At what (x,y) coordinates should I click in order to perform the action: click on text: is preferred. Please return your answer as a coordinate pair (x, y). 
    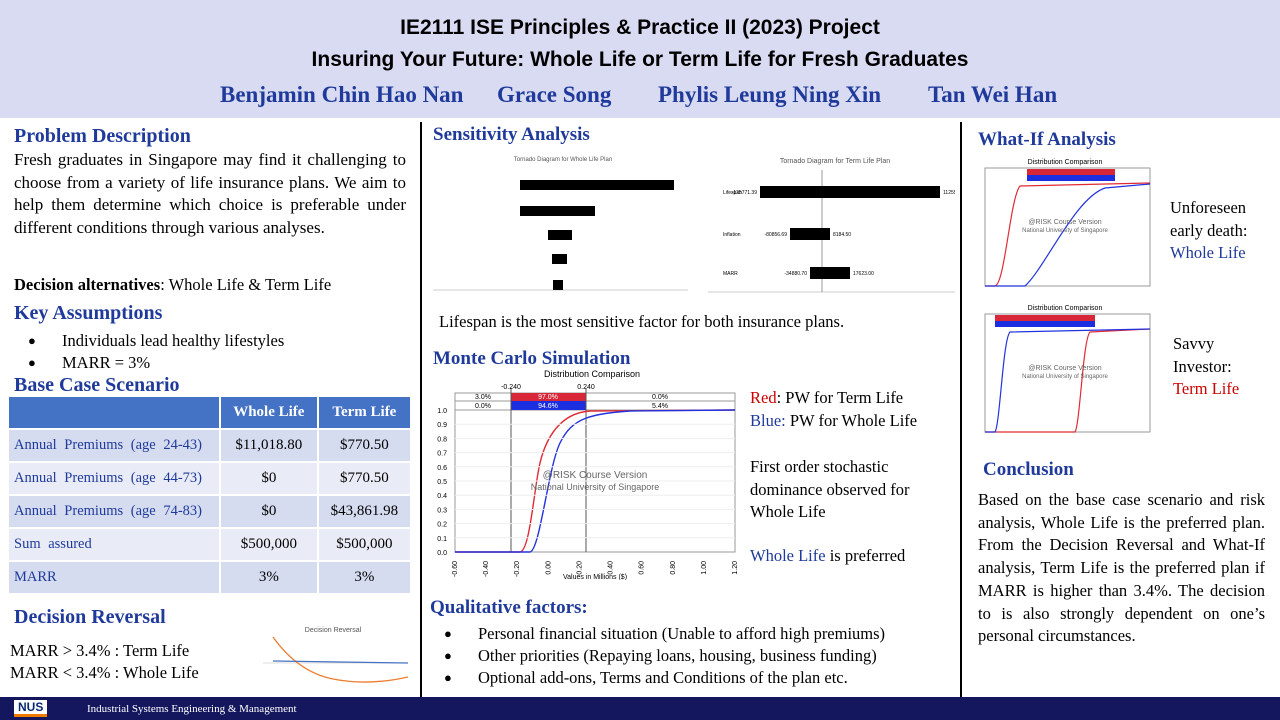
    Looking at the image, I should click on (865, 555).